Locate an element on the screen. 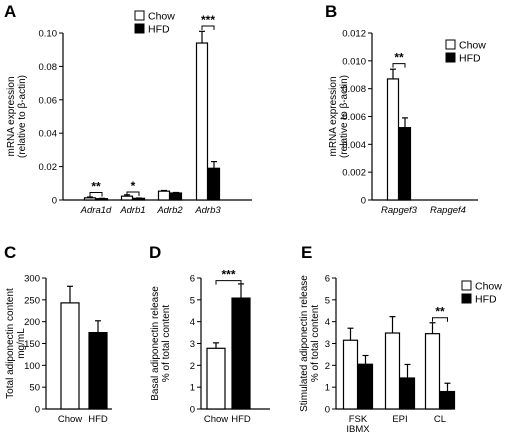 This screenshot has height=440, width=520. x-tick-label: FSK is located at coordinates (358, 419).